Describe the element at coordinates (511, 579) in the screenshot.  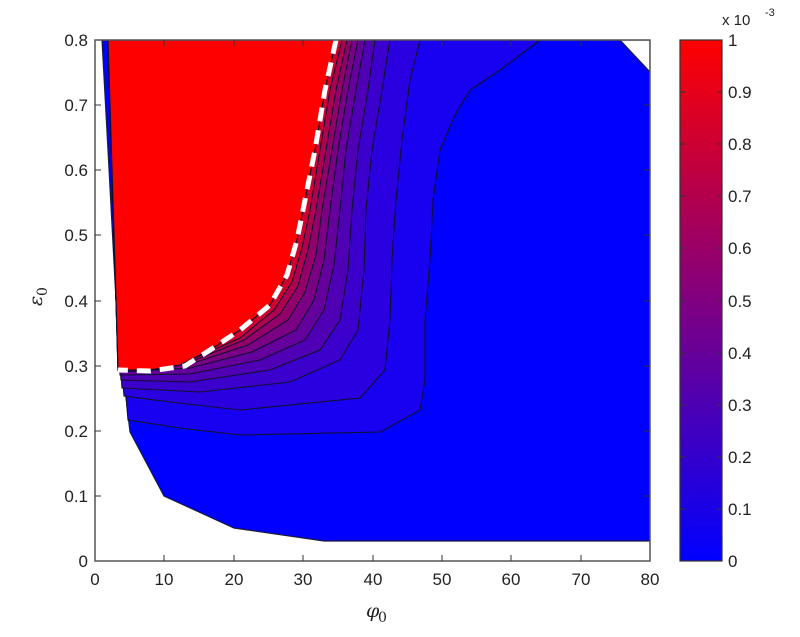
I see `svg-text: 60` at that location.